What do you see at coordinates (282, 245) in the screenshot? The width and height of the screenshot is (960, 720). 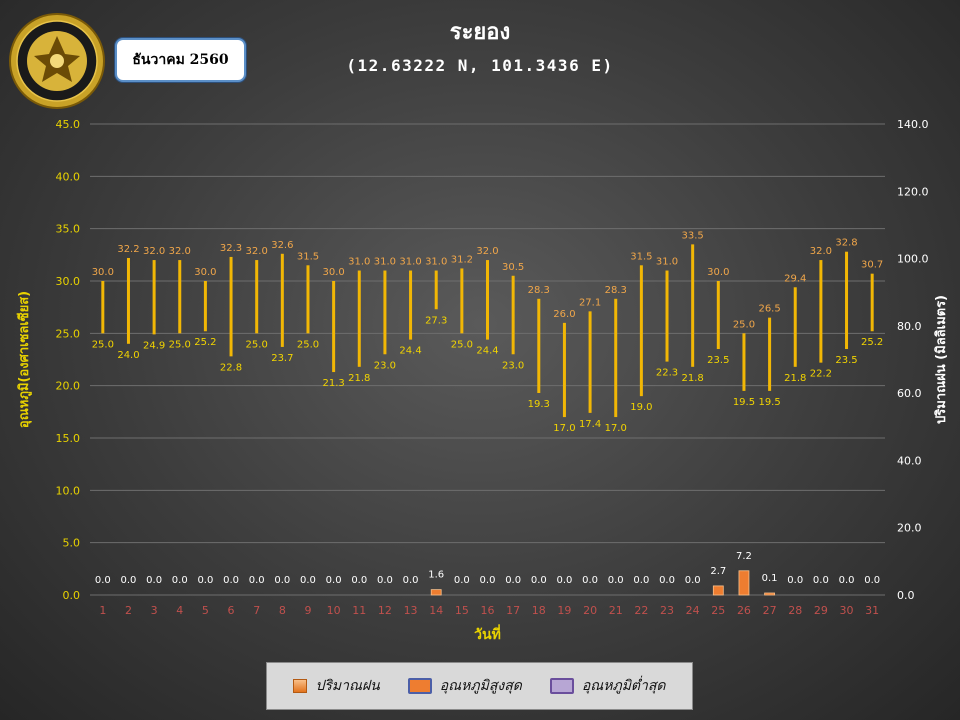 I see `max-temp-label: 32.6` at bounding box center [282, 245].